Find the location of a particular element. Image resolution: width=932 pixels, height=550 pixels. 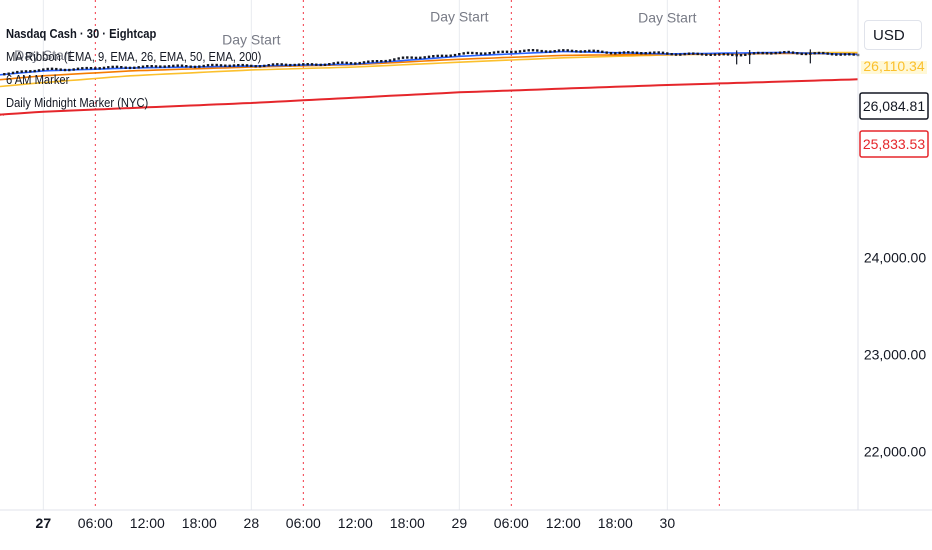

price-label-text: 25,833.53 is located at coordinates (894, 144).